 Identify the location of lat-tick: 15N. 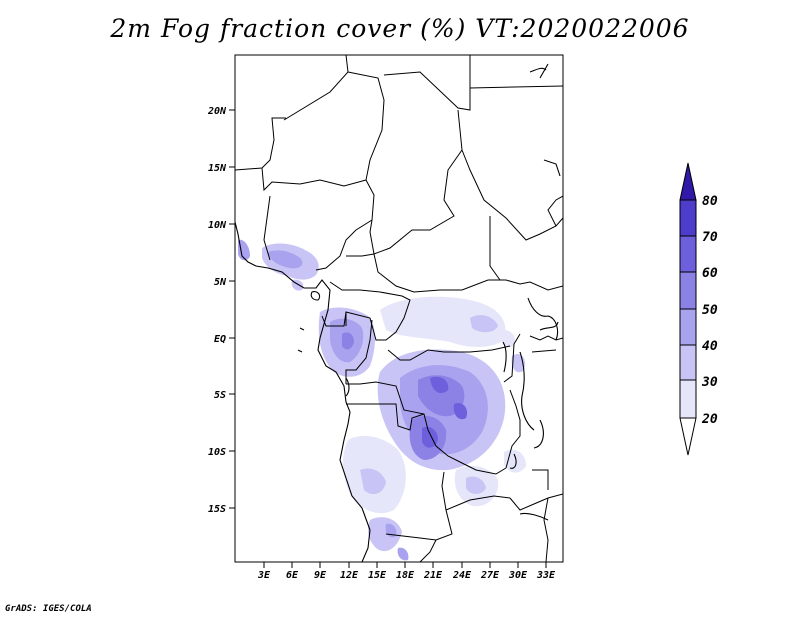
(221, 168).